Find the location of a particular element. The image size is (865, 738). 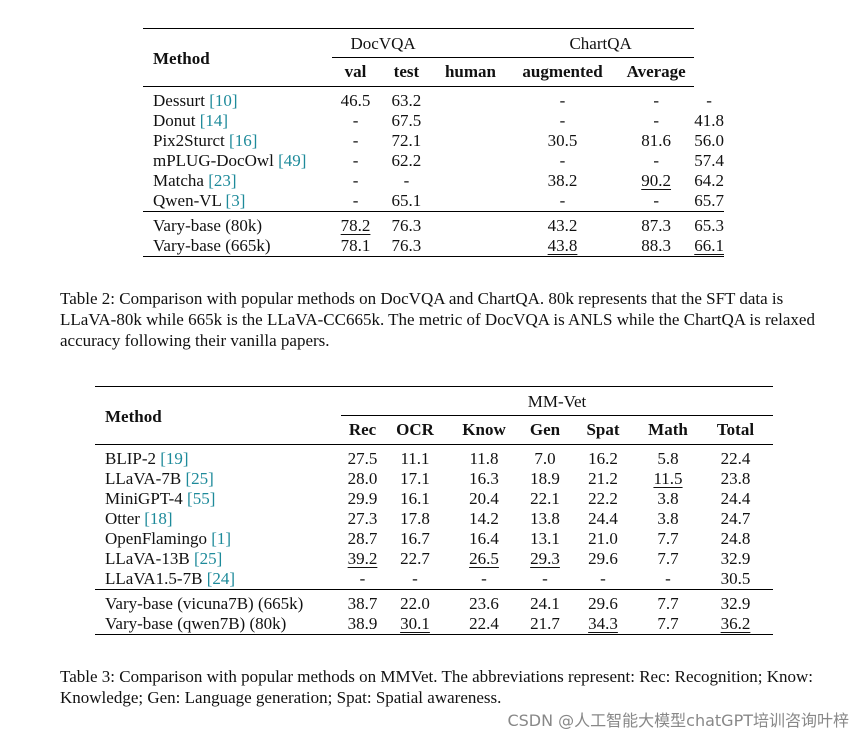

table-cell: 64.2 is located at coordinates (709, 180).